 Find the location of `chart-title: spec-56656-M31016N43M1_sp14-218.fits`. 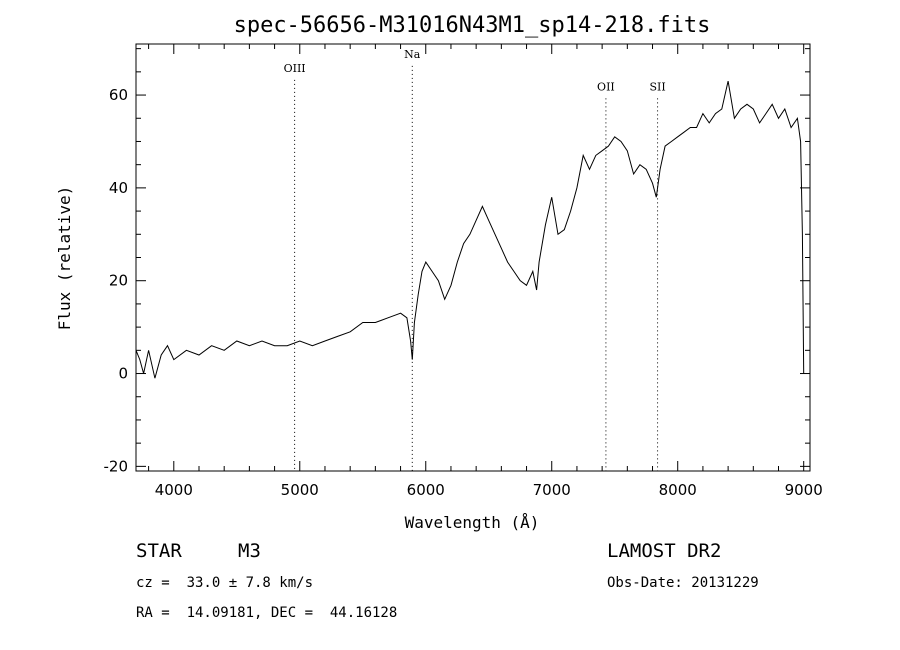

chart-title: spec-56656-M31016N43M1_sp14-218.fits is located at coordinates (472, 25).